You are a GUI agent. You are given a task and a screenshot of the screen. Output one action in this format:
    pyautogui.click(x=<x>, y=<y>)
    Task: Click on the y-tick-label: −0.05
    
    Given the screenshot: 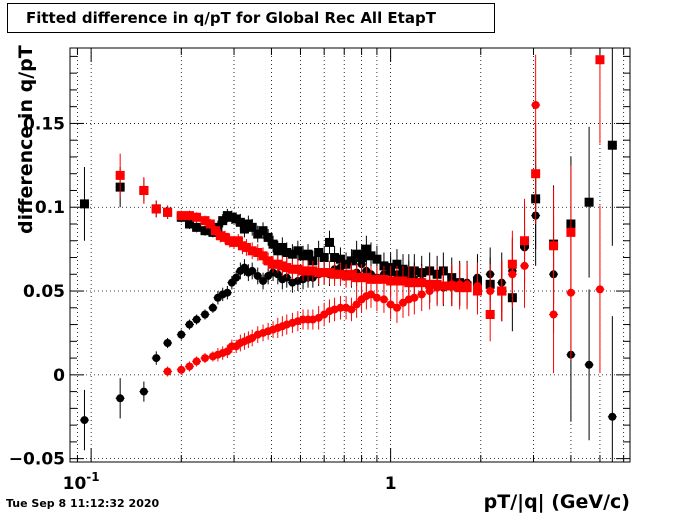 What is the action you would take?
    pyautogui.click(x=37, y=460)
    